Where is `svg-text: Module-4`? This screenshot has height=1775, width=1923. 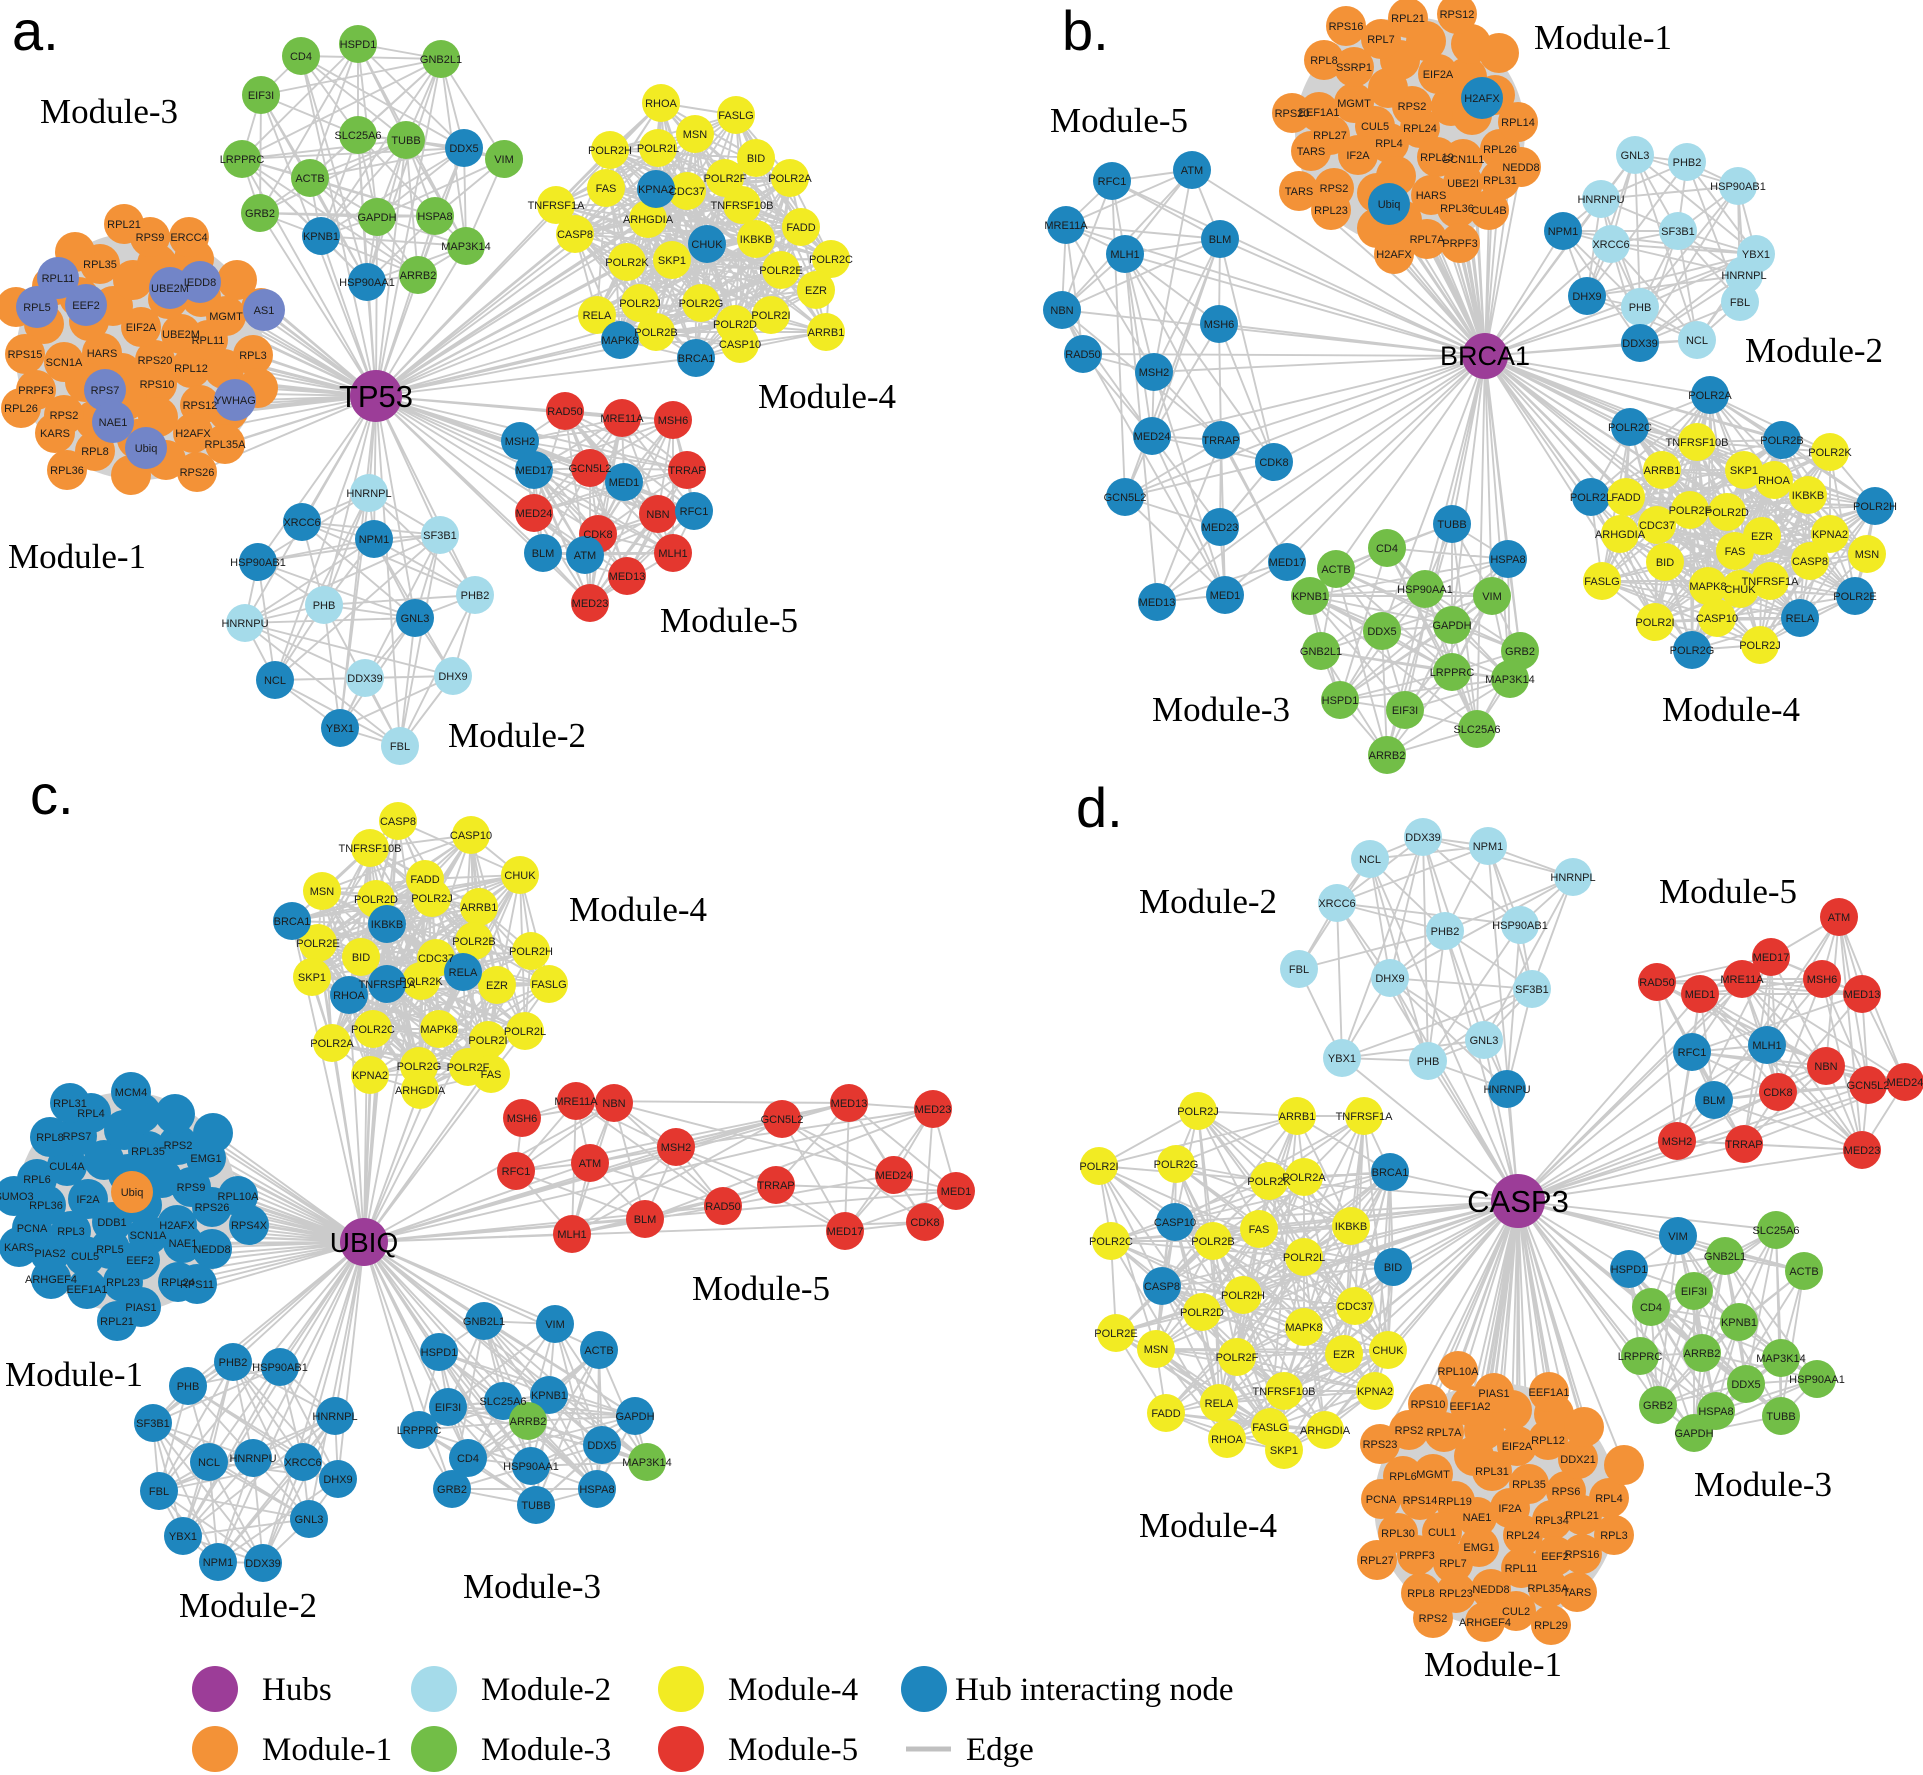 svg-text: Module-4 is located at coordinates (1731, 709).